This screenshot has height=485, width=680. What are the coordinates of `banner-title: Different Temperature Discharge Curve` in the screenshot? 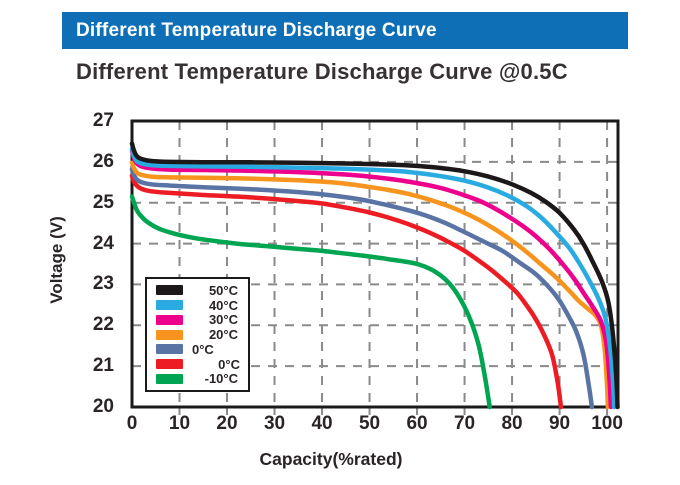 It's located at (256, 30).